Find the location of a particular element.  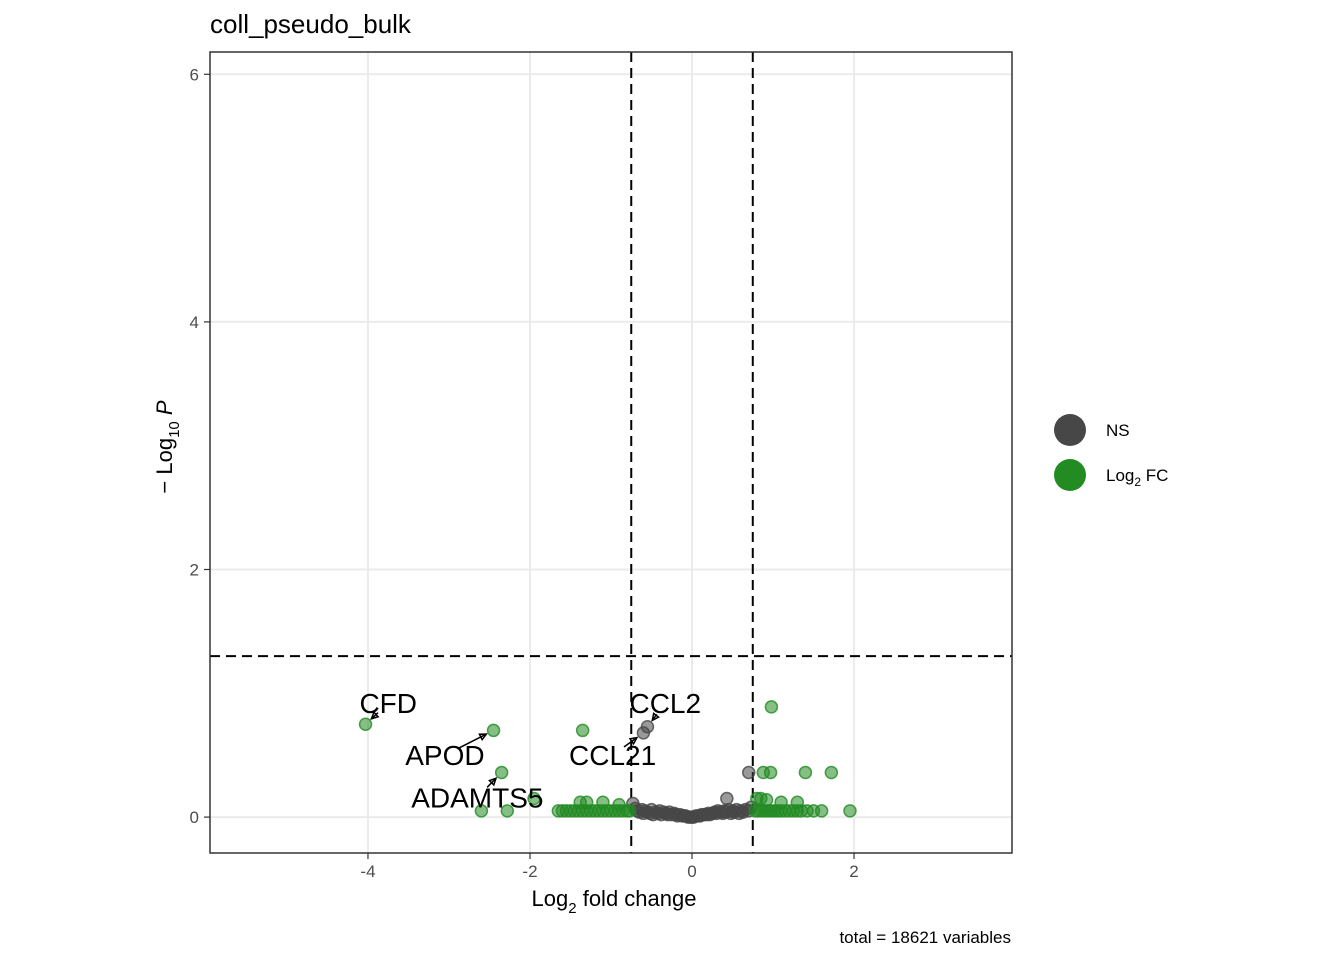

y-tick-label: 6 is located at coordinates (194, 74).